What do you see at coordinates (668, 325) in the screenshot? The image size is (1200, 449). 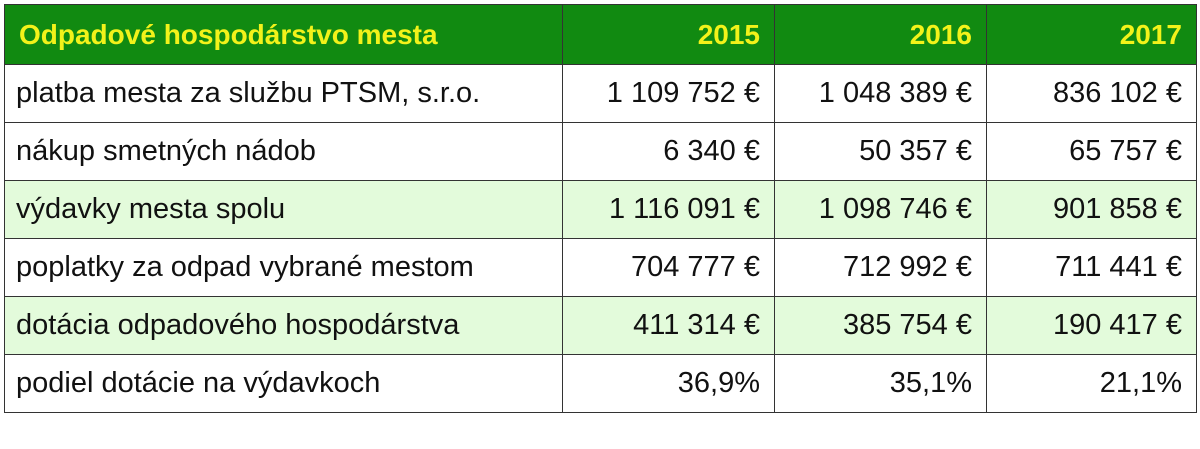 I see `cell-2015: 411 314 €` at bounding box center [668, 325].